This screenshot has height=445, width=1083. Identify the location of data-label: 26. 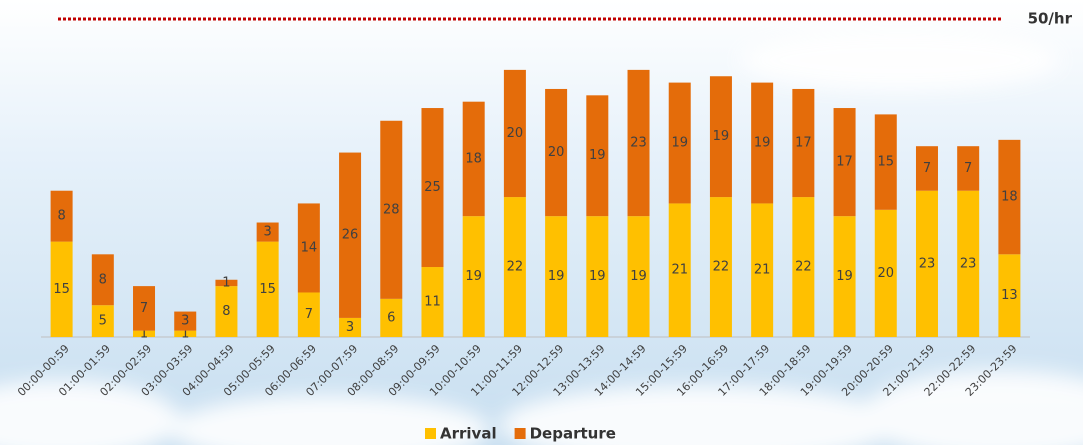
(350, 235).